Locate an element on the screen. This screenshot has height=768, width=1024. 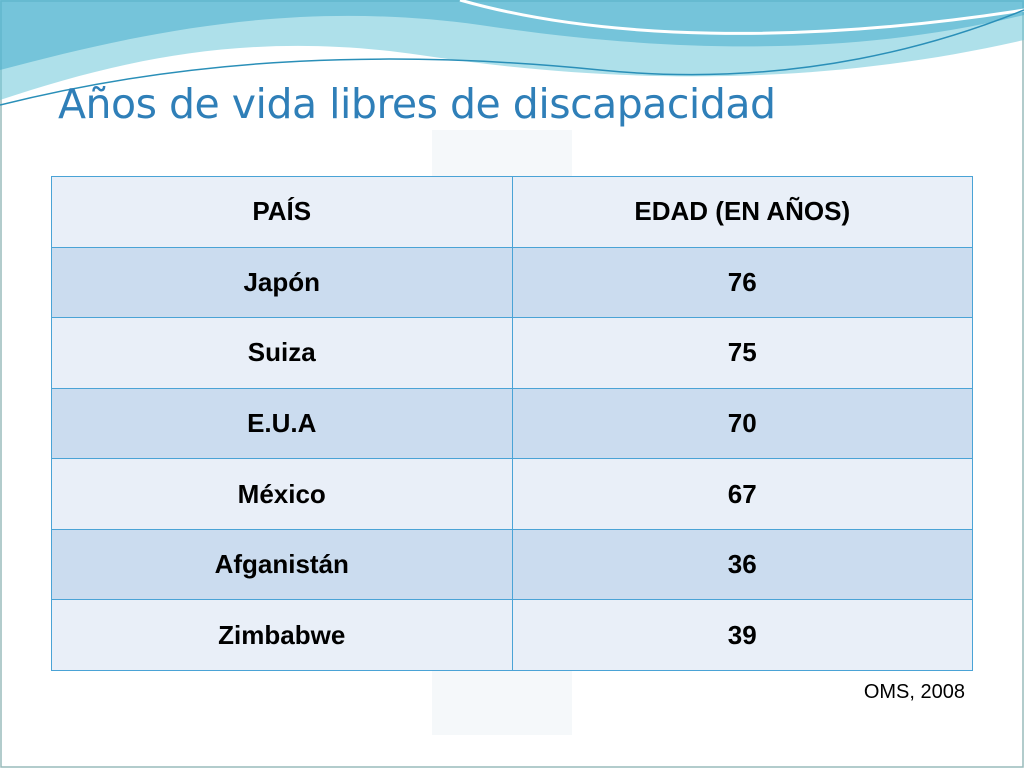
header-cell: EDAD (EN AÑOS) is located at coordinates (742, 212).